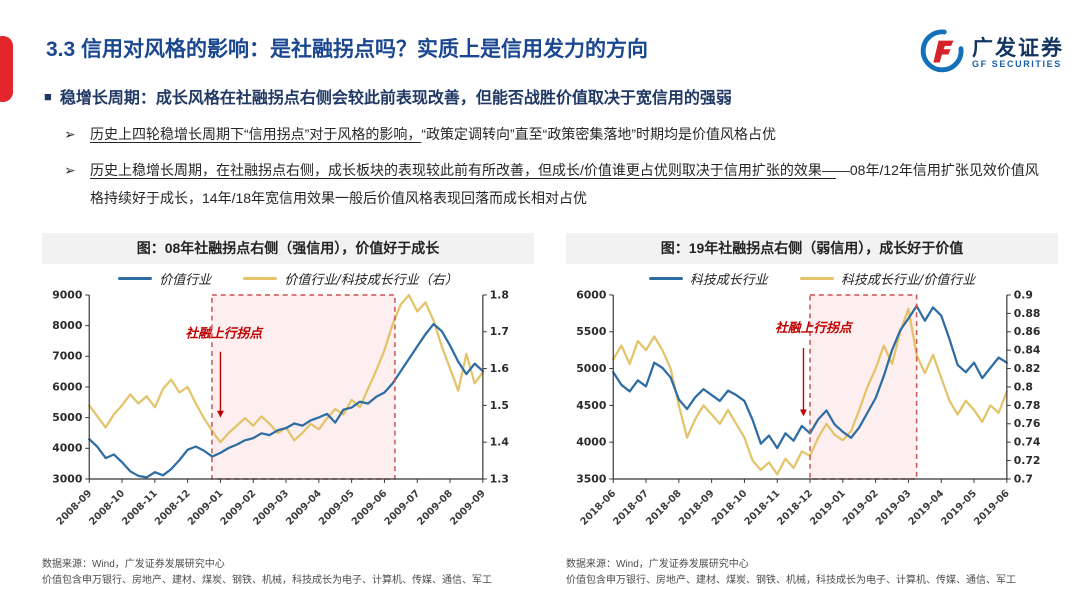 The width and height of the screenshot is (1080, 608). Describe the element at coordinates (728, 280) in the screenshot. I see `legend-label: 科技成长行业` at that location.